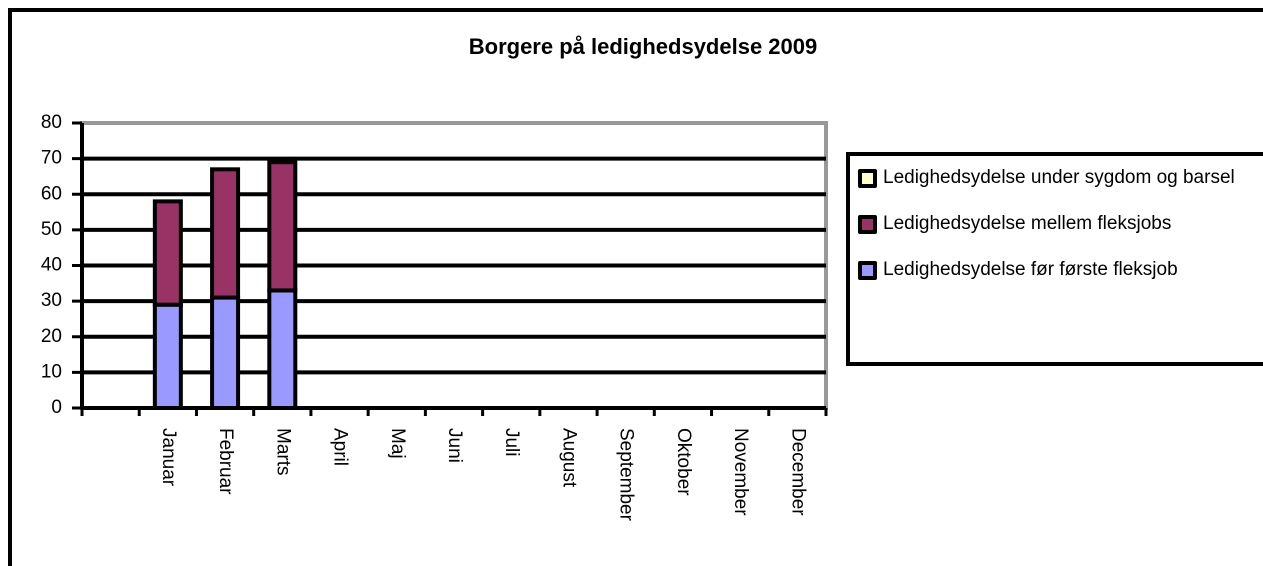 The image size is (1263, 566). Describe the element at coordinates (797, 472) in the screenshot. I see `x-tick-label: December` at that location.